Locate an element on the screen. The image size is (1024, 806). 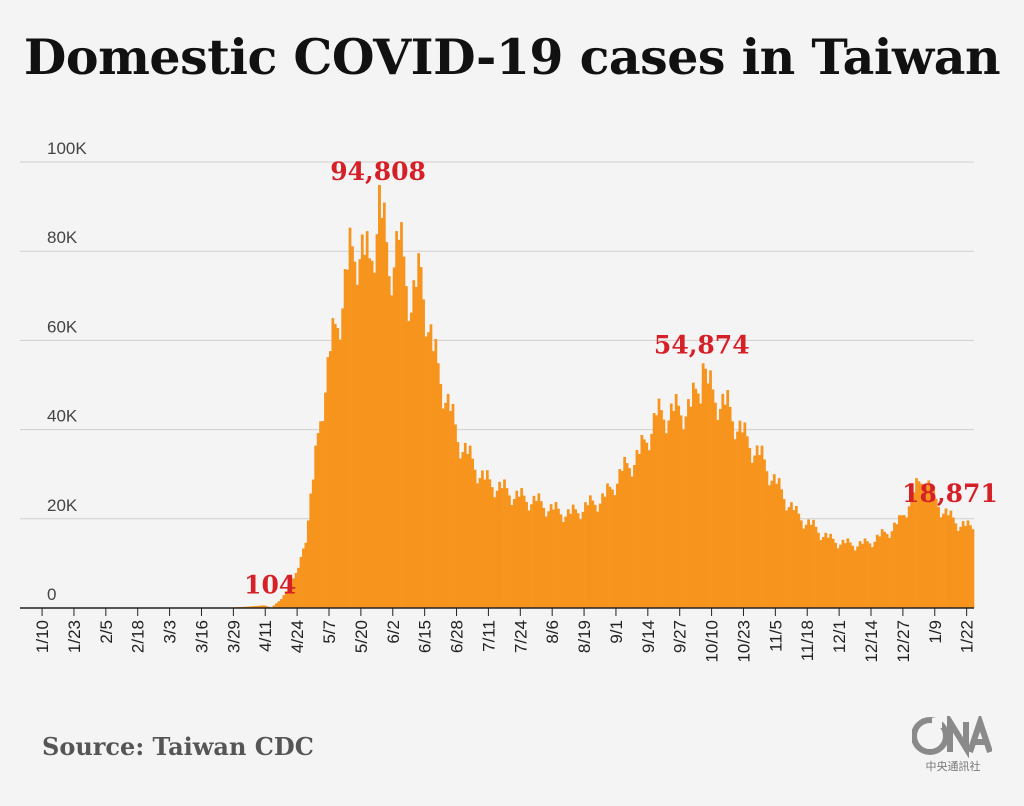
x-tick-label: 12/27 is located at coordinates (903, 641).